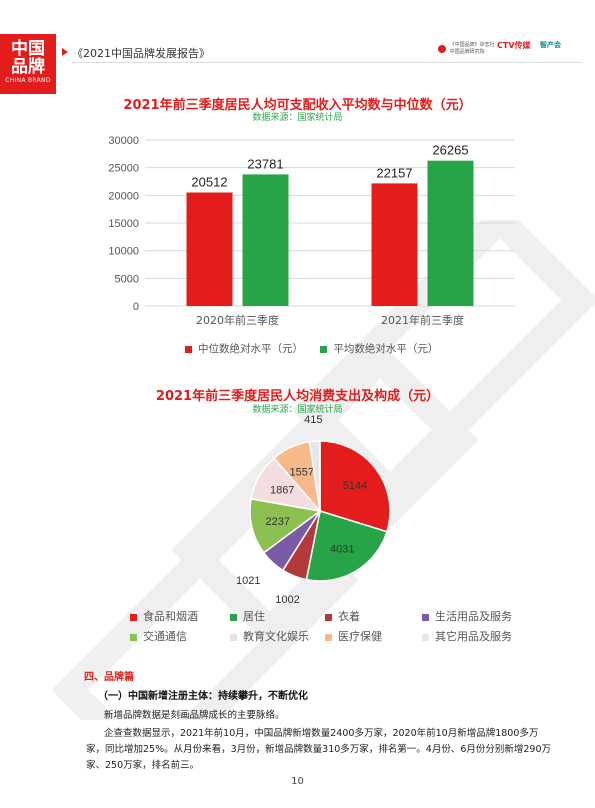 The width and height of the screenshot is (595, 808). Describe the element at coordinates (133, 637) in the screenshot. I see `pie-legend-swatch-transport` at that location.